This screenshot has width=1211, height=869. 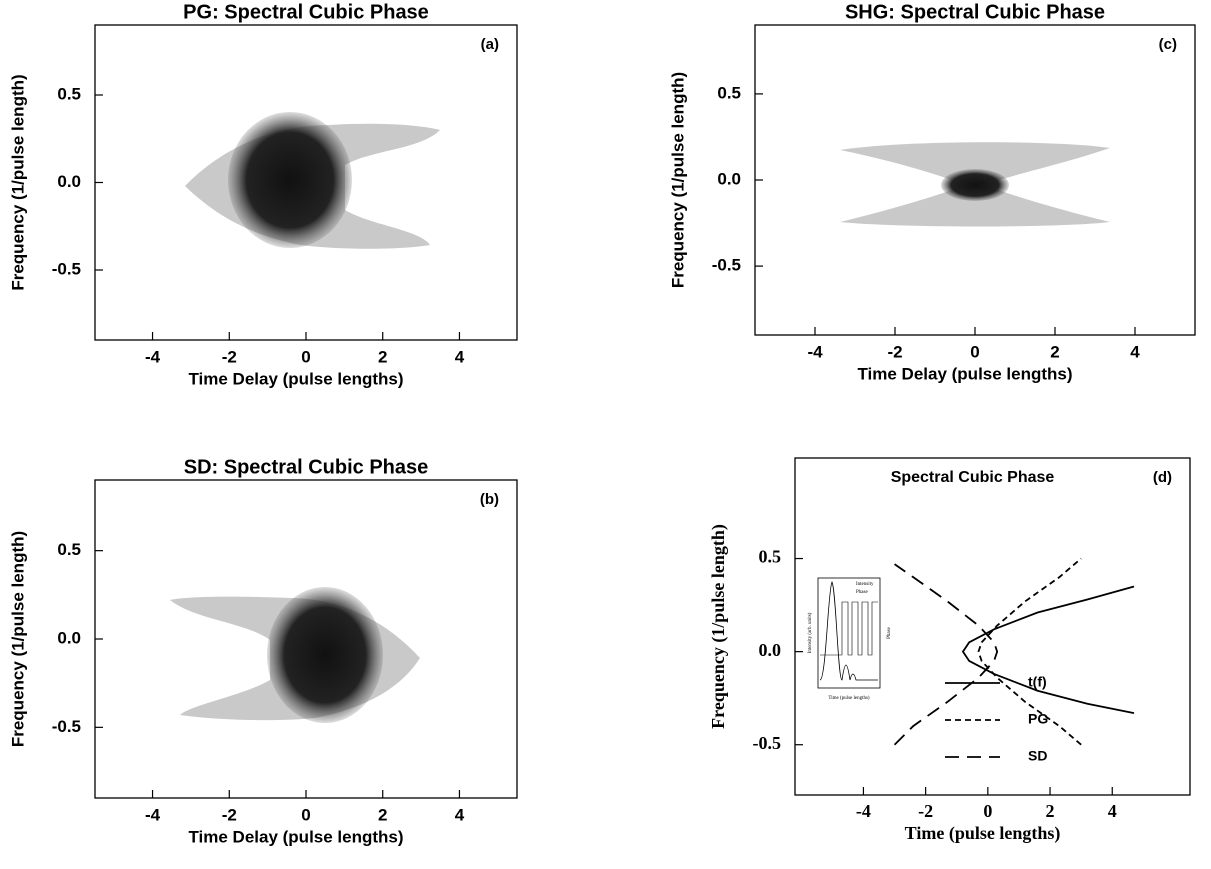 I want to click on inset-y2-label: Phase, so click(x=889, y=632).